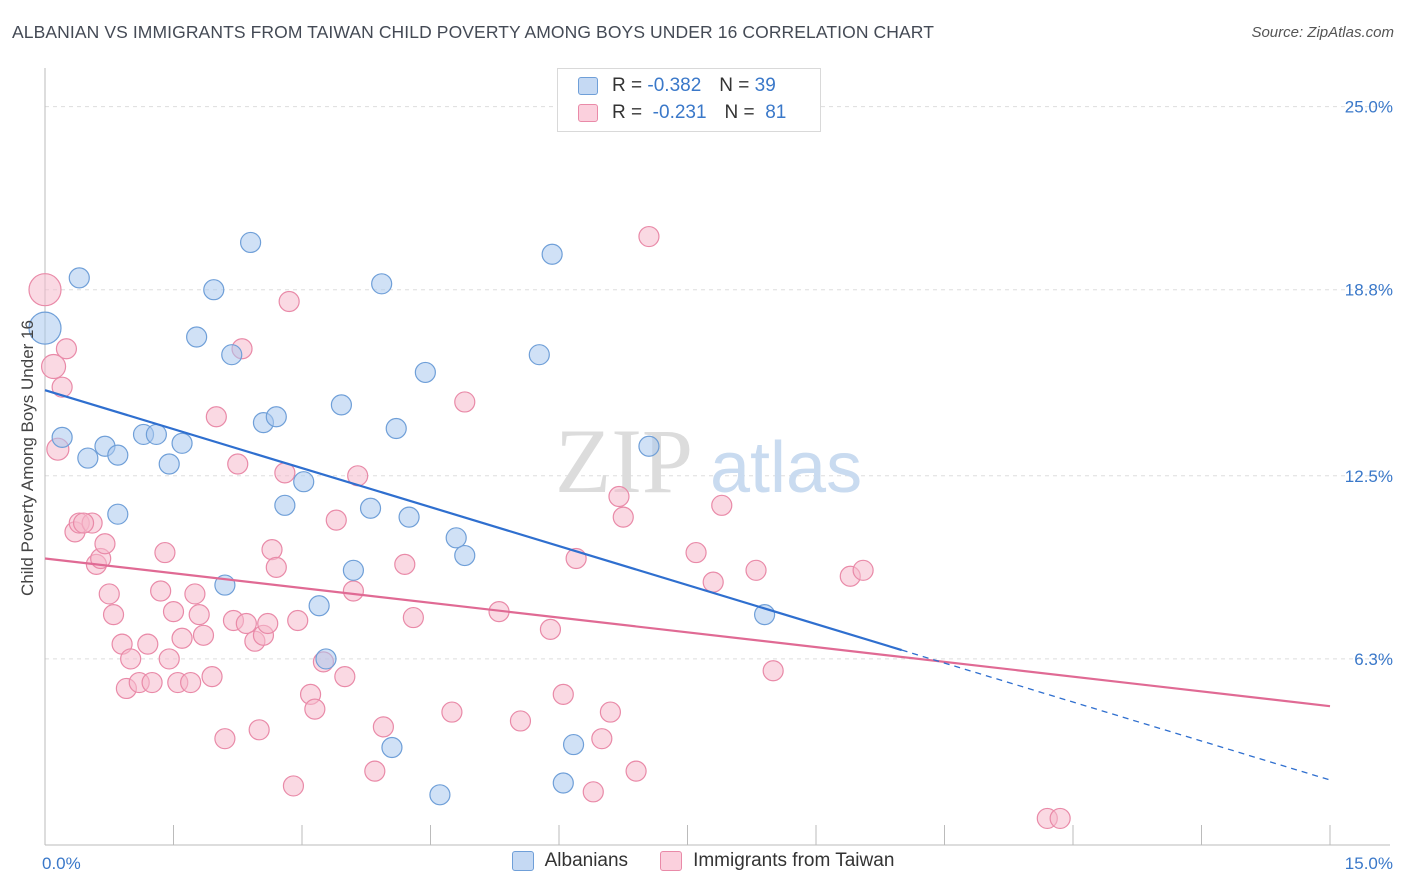 The image size is (1406, 892). Describe the element at coordinates (588, 113) in the screenshot. I see `legend-swatch-pink` at that location.